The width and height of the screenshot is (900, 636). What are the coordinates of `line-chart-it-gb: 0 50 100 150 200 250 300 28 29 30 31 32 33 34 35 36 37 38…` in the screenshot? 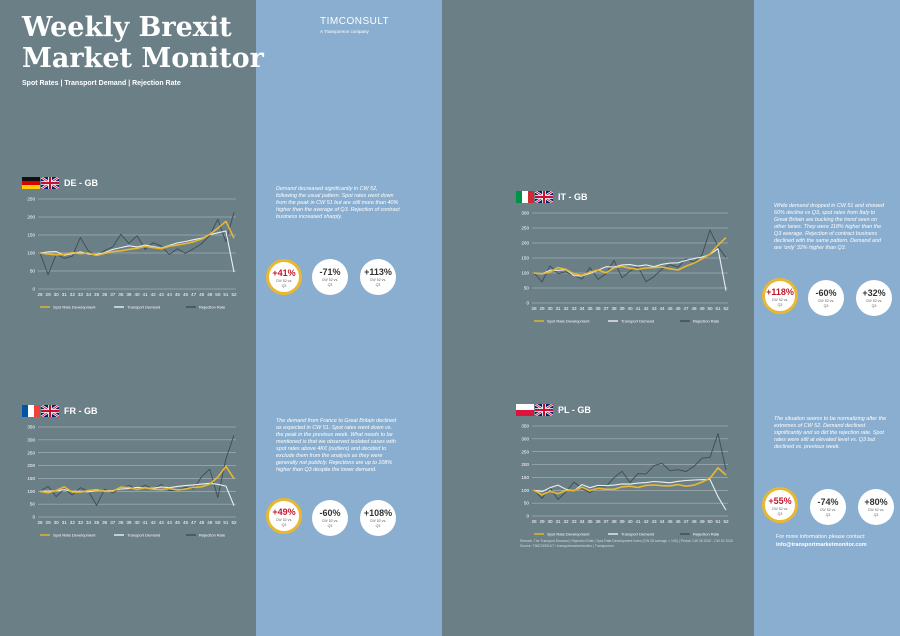 It's located at (625, 267).